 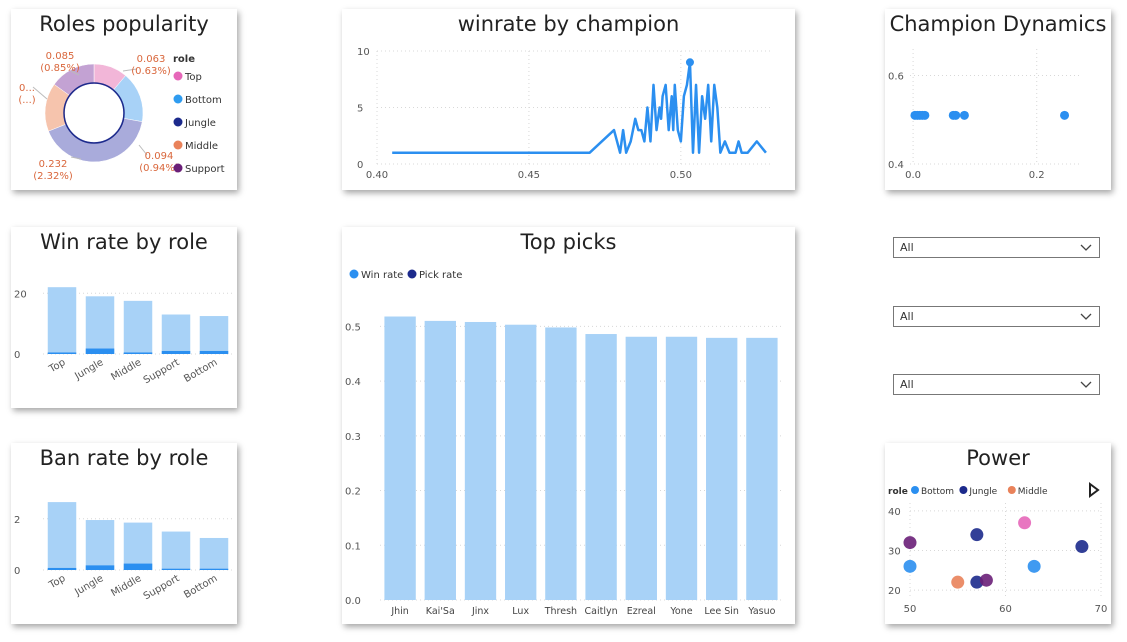 What do you see at coordinates (568, 242) in the screenshot?
I see `top-picks-title: Top picks` at bounding box center [568, 242].